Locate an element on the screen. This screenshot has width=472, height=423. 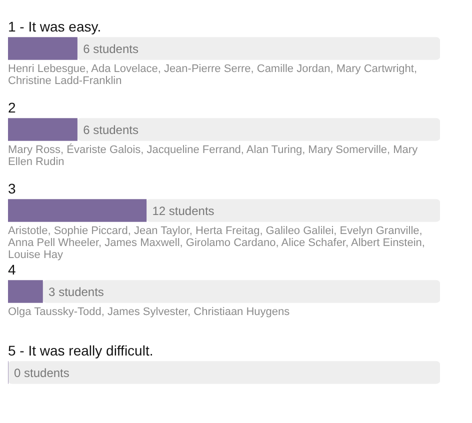
y-tick-label: 4 is located at coordinates (12, 270).